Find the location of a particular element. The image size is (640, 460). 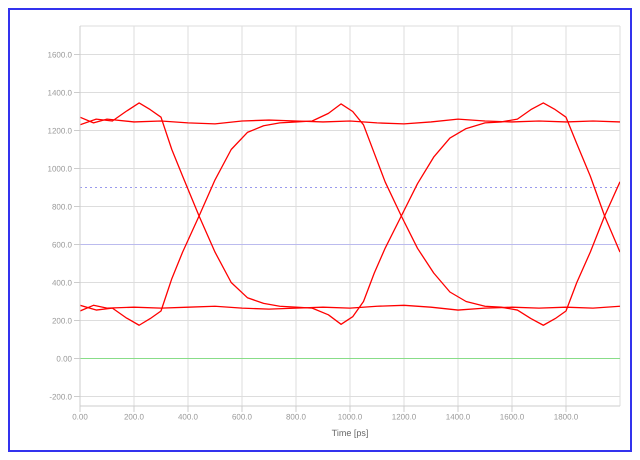

x-axis-title: Time [ps] is located at coordinates (350, 433).